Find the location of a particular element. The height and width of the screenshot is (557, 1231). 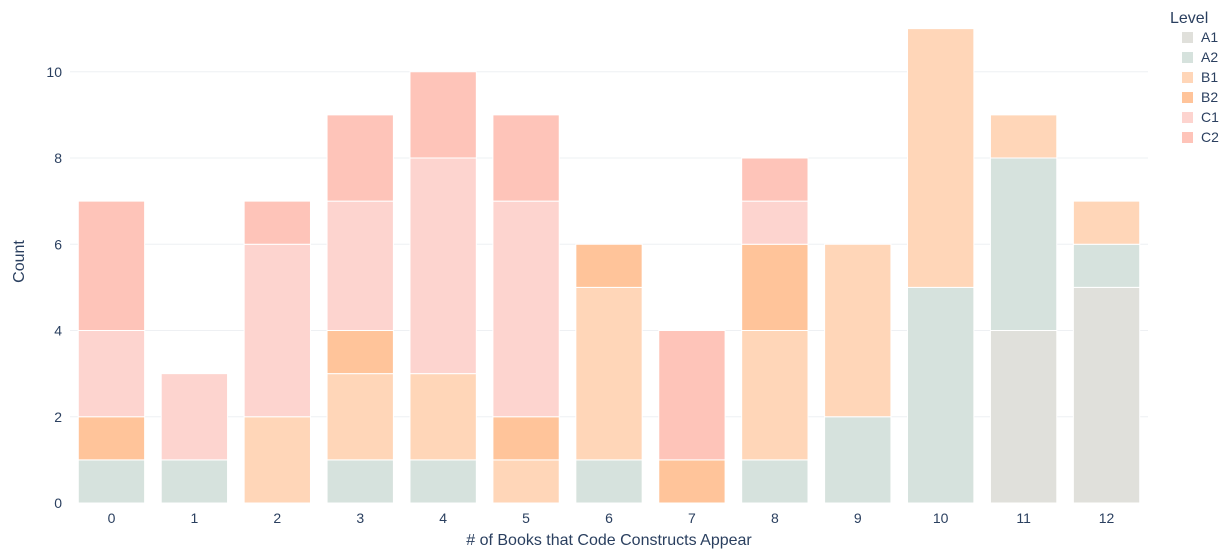

legend-label-b2: B2 is located at coordinates (1209, 97).